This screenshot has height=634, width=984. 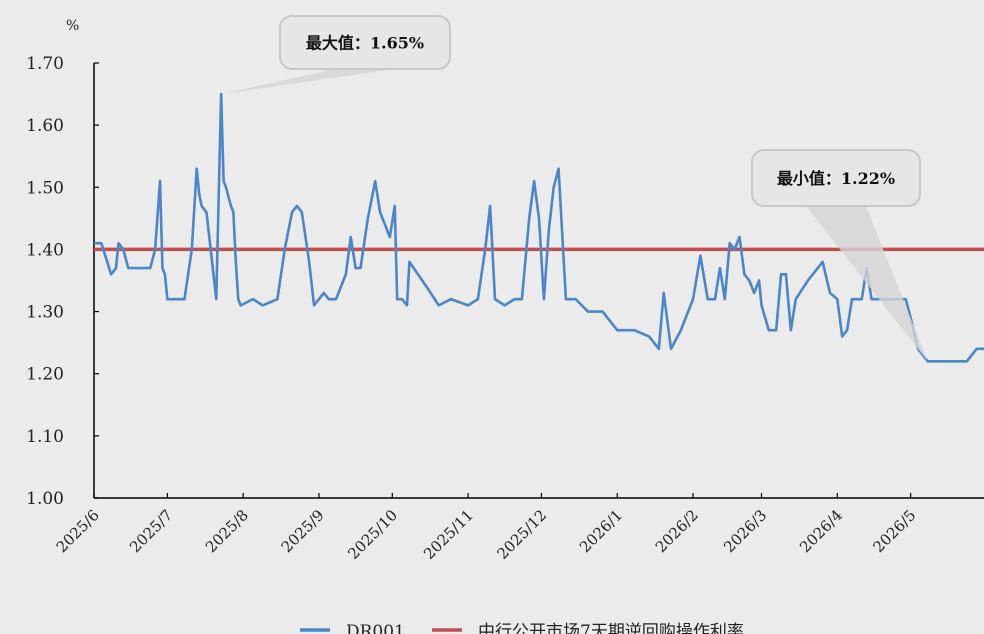 I want to click on x-tick-label: 2025/7, so click(x=151, y=531).